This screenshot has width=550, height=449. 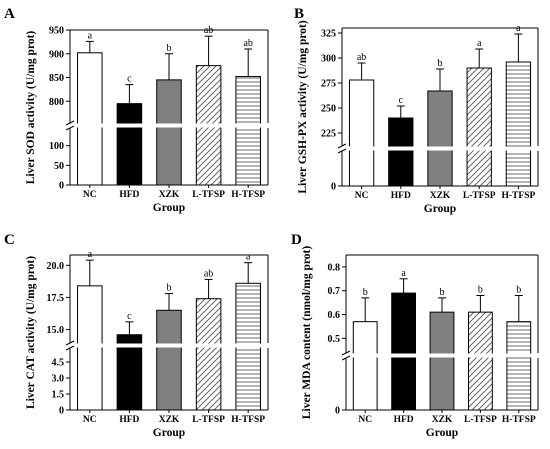 I want to click on y-tick-label: 225, so click(x=328, y=134).